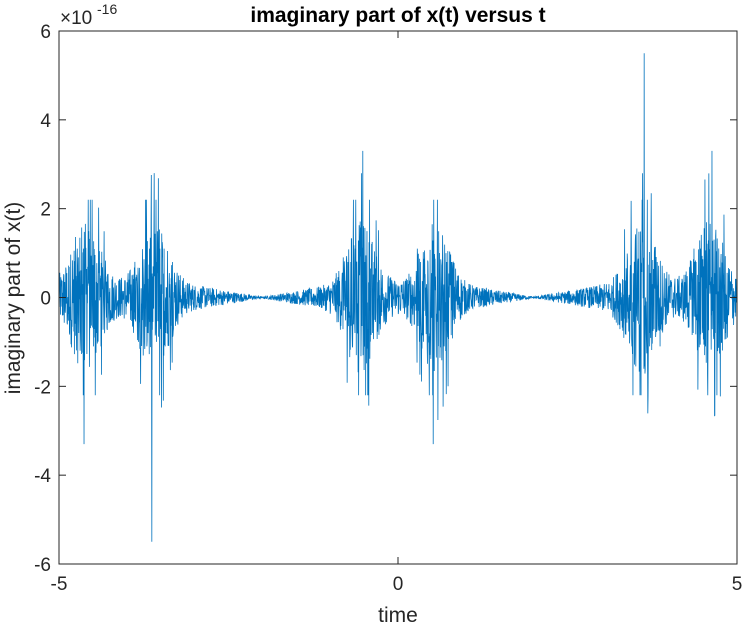 This screenshot has height=628, width=744. Describe the element at coordinates (13, 298) in the screenshot. I see `y-axis-label: imaginary part of x(t)` at that location.